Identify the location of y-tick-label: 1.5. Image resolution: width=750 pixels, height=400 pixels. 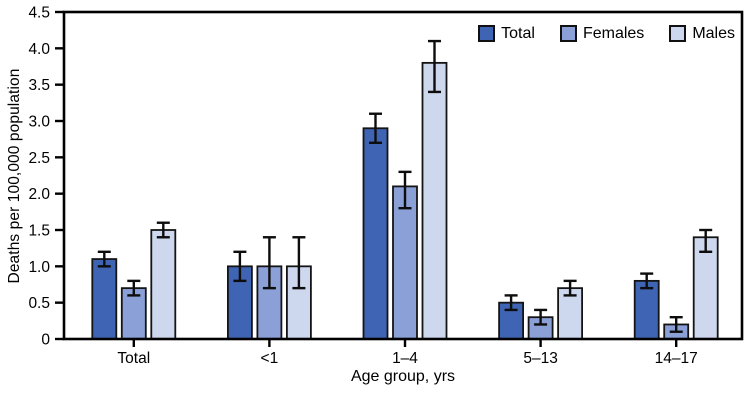
(39, 231).